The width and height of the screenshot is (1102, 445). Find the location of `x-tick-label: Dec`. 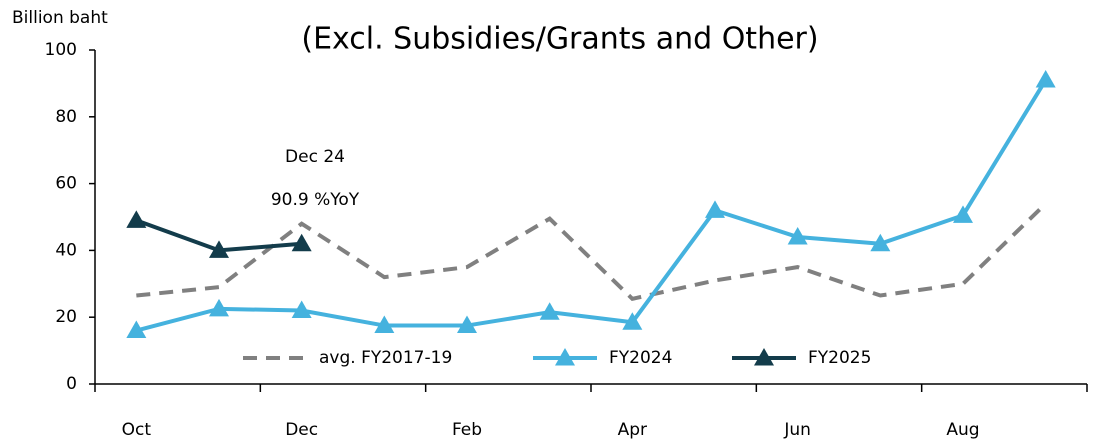

x-tick-label: Dec is located at coordinates (301, 430).